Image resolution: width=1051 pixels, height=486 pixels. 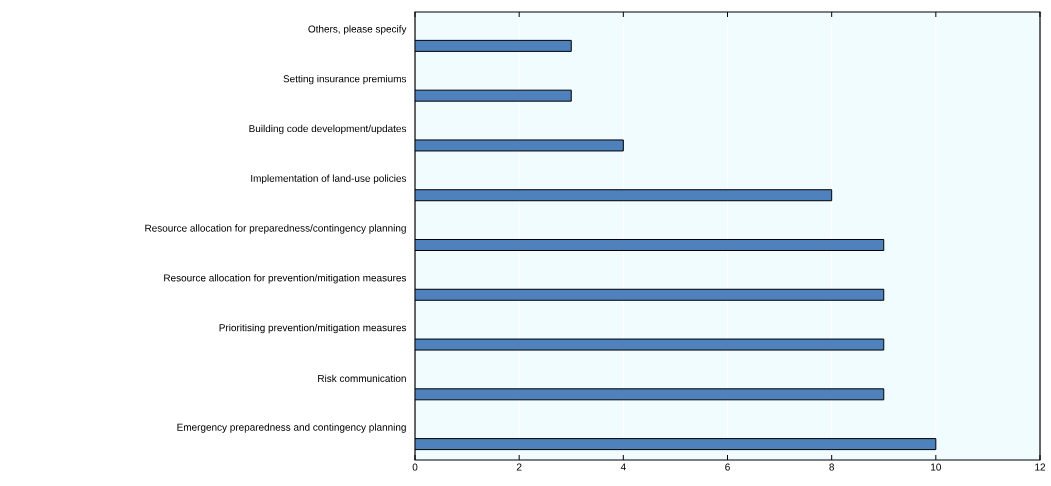 What do you see at coordinates (328, 129) in the screenshot?
I see `y-tick-label: Building code development/updates` at bounding box center [328, 129].